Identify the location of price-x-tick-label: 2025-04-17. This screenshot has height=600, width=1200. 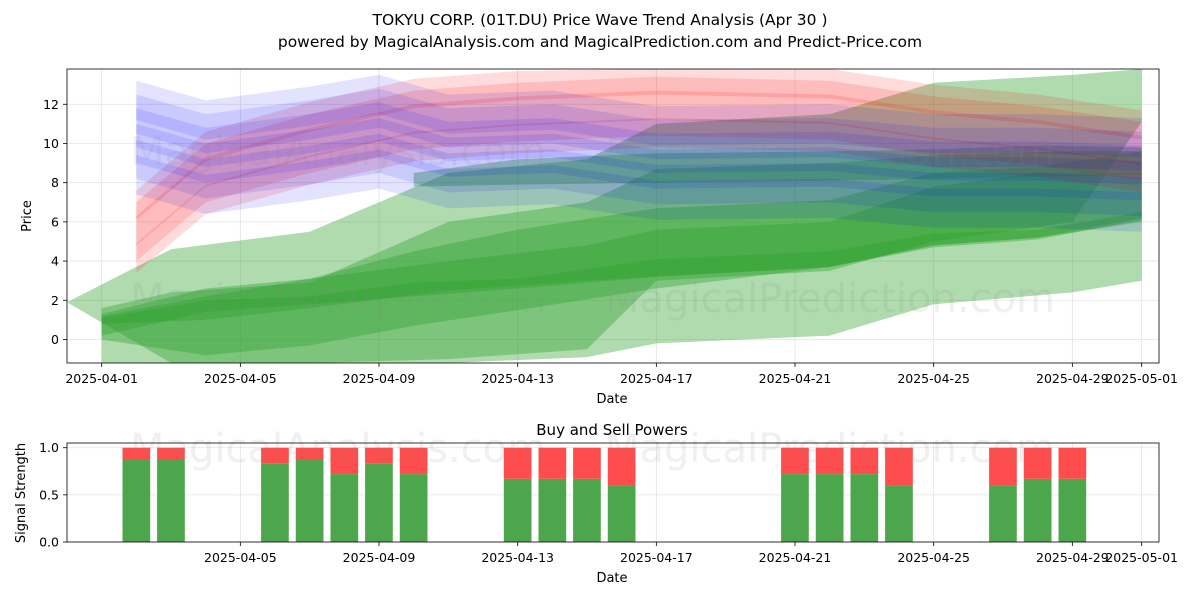
(656, 378).